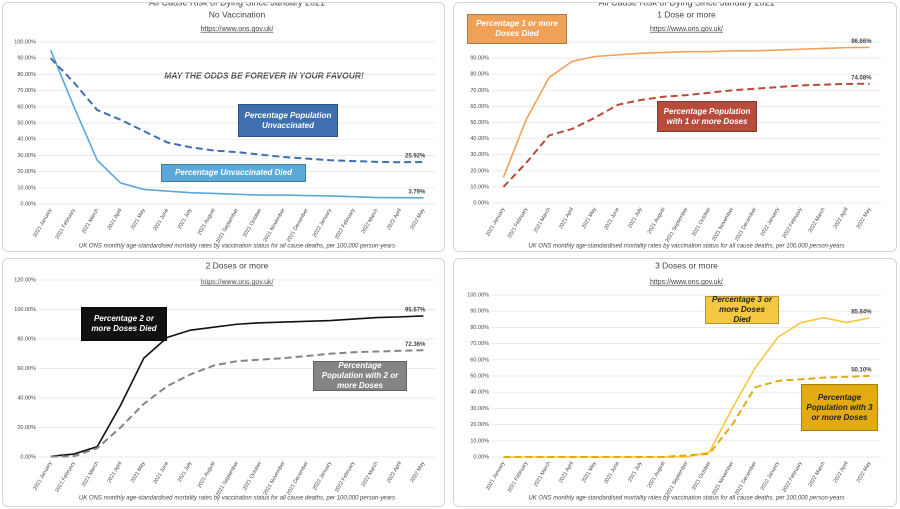  What do you see at coordinates (861, 370) in the screenshot?
I see `data-label: 50.10%` at bounding box center [861, 370].